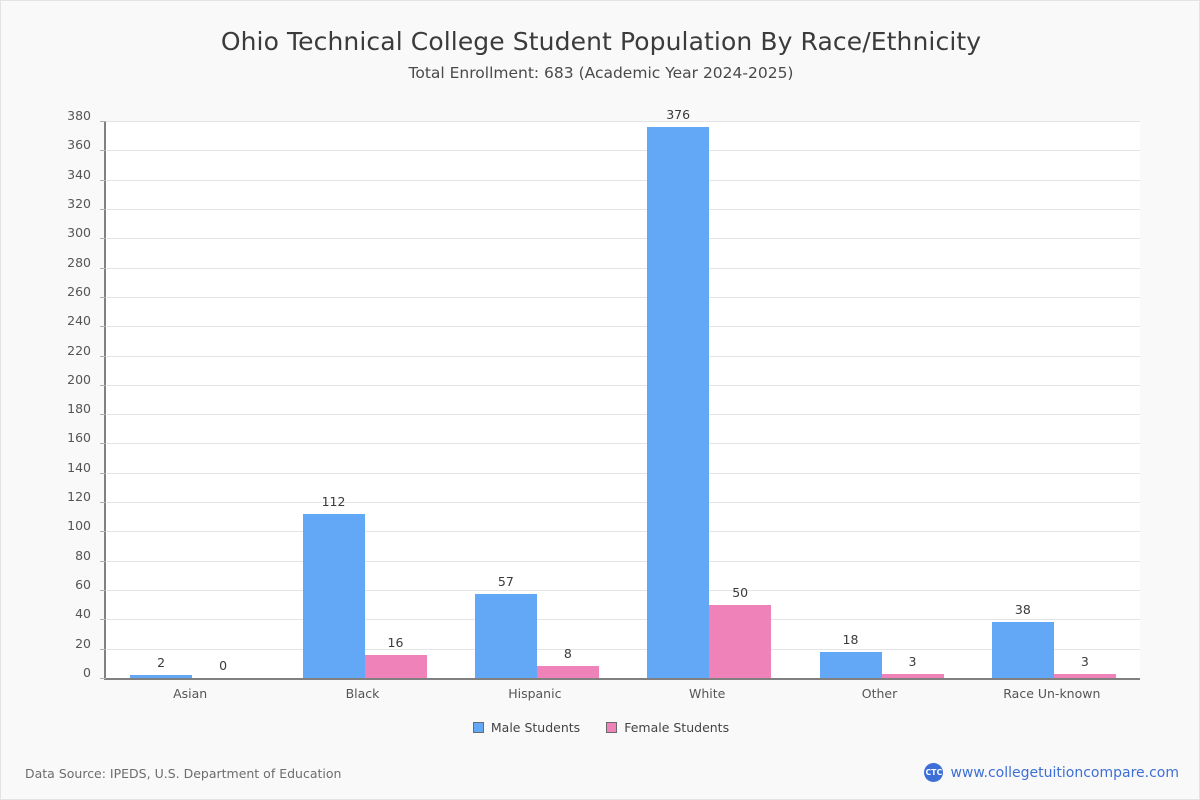 Image resolution: width=1200 pixels, height=800 pixels. Describe the element at coordinates (79, 233) in the screenshot. I see `y-axis-tick-label: 300` at that location.